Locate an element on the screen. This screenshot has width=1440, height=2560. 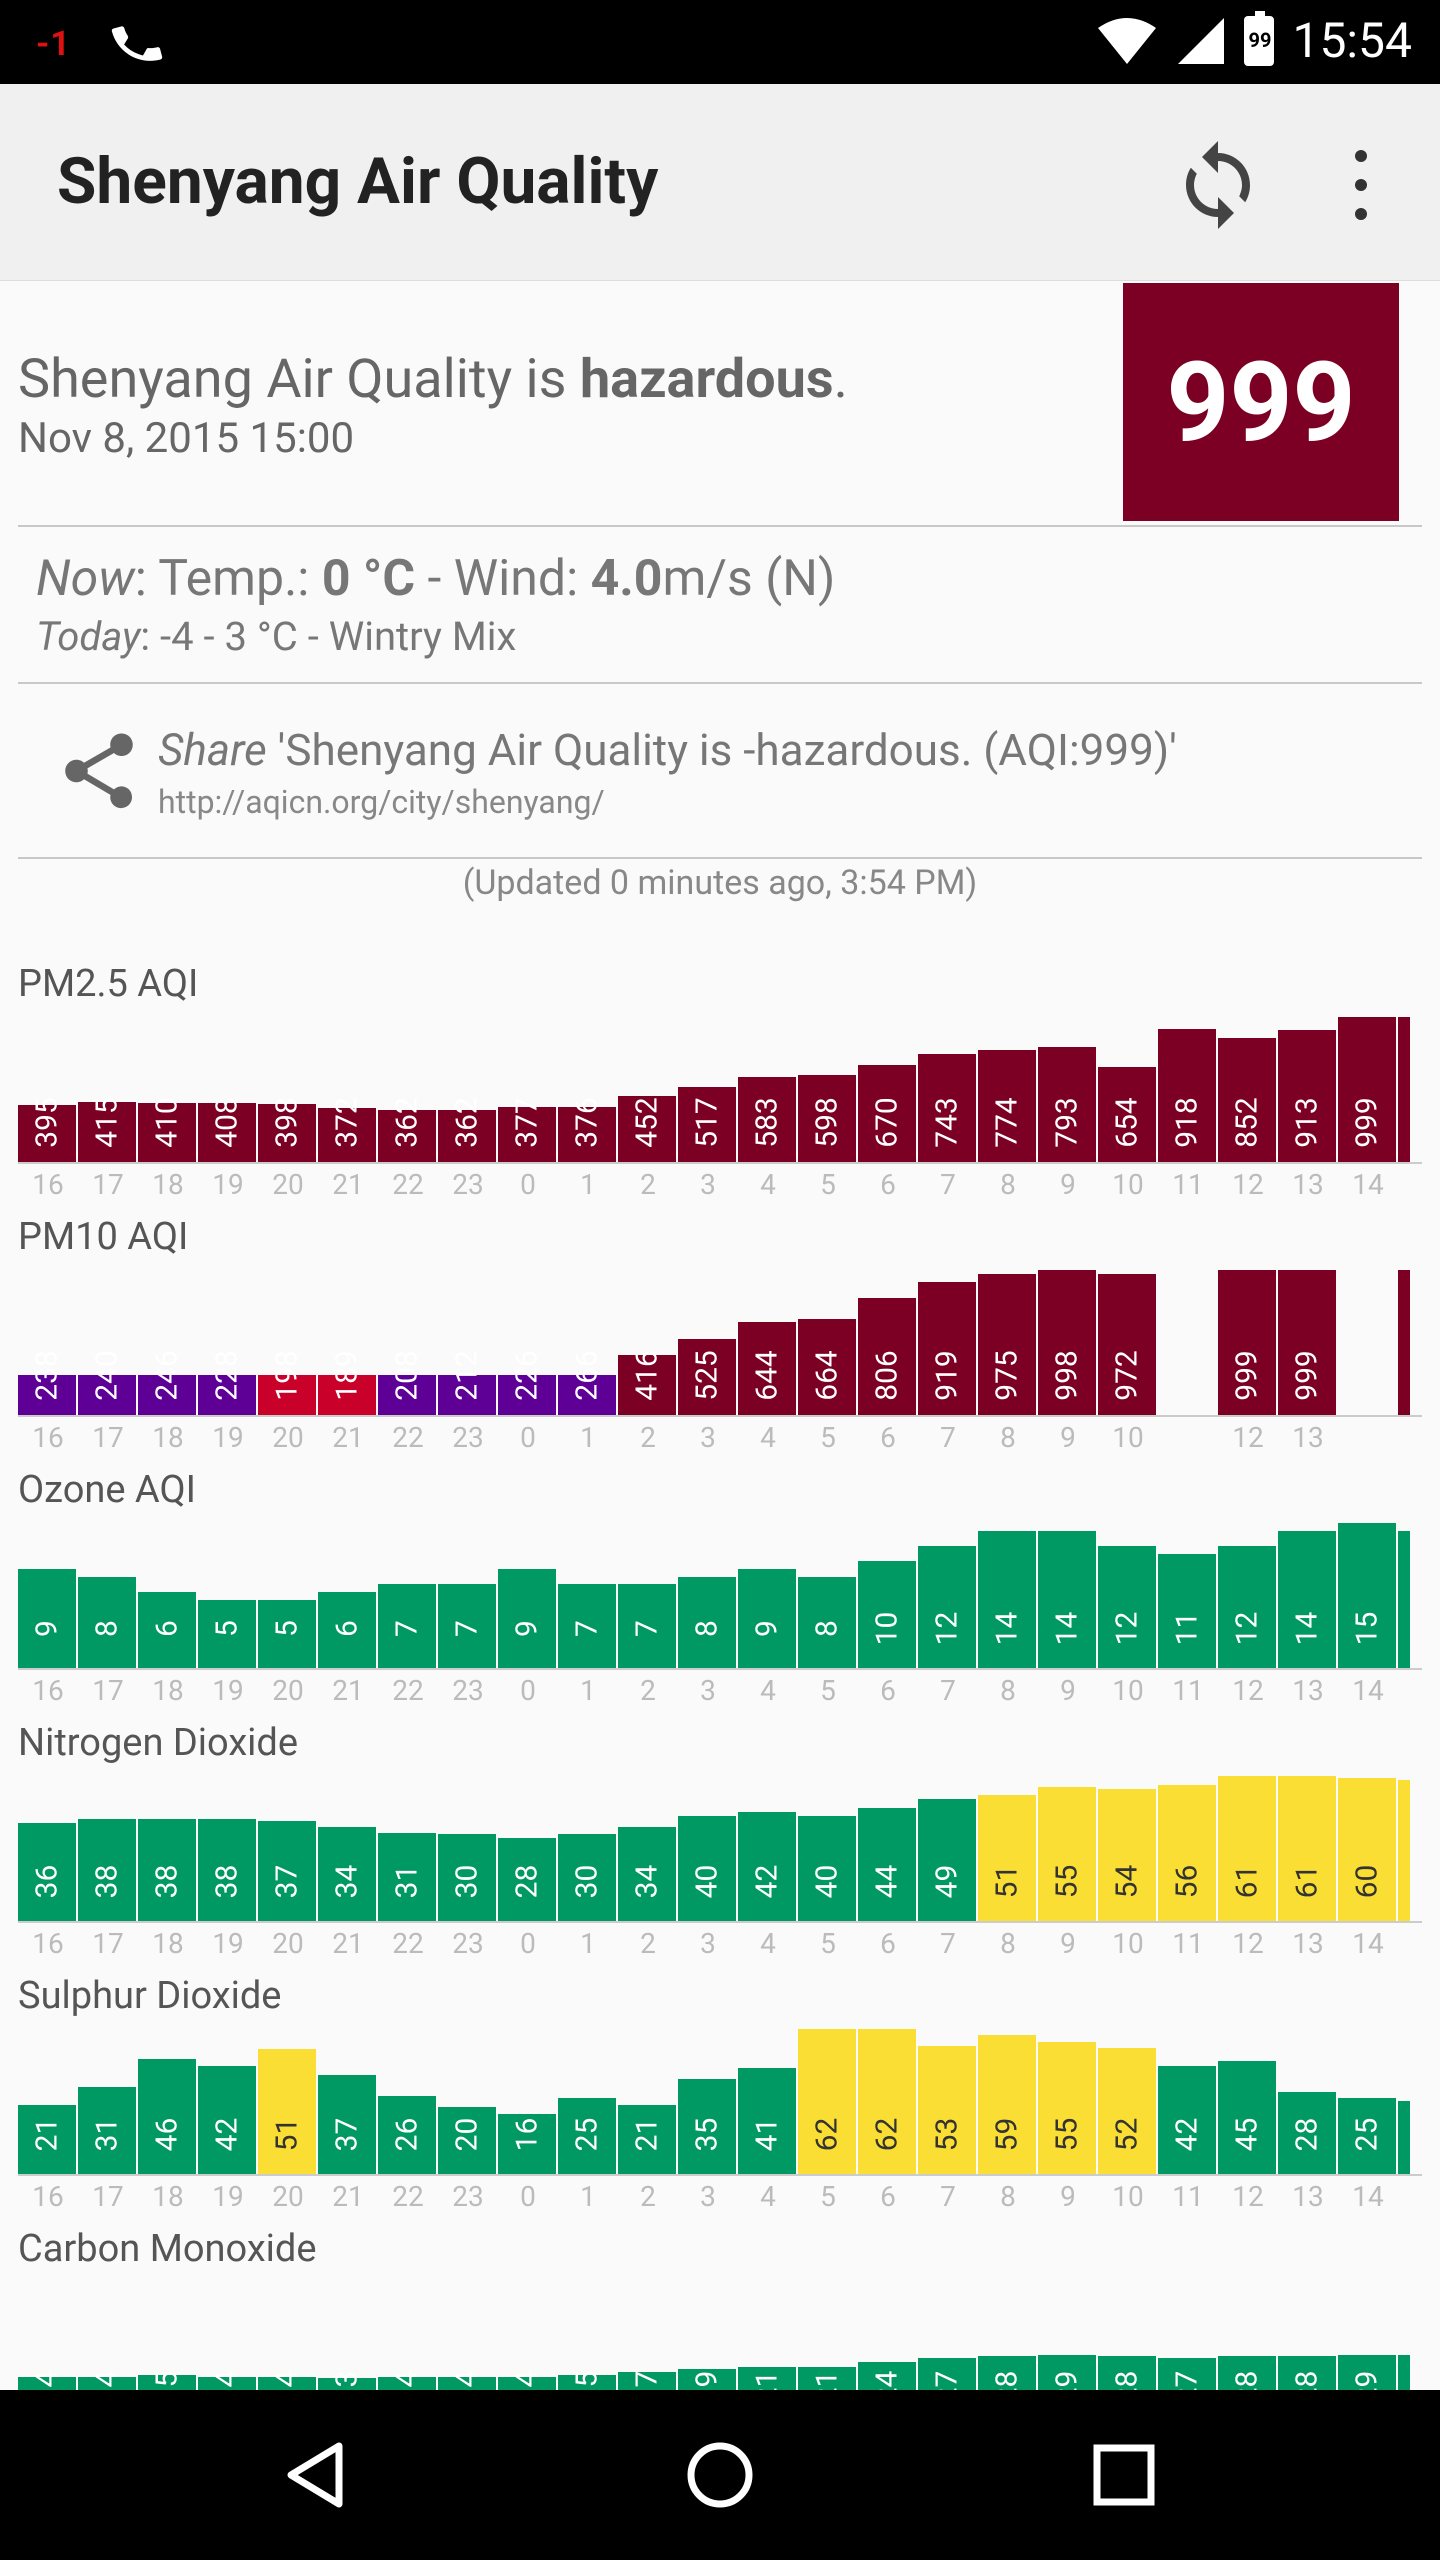
bar-value-label: 198 is located at coordinates (287, 1375).